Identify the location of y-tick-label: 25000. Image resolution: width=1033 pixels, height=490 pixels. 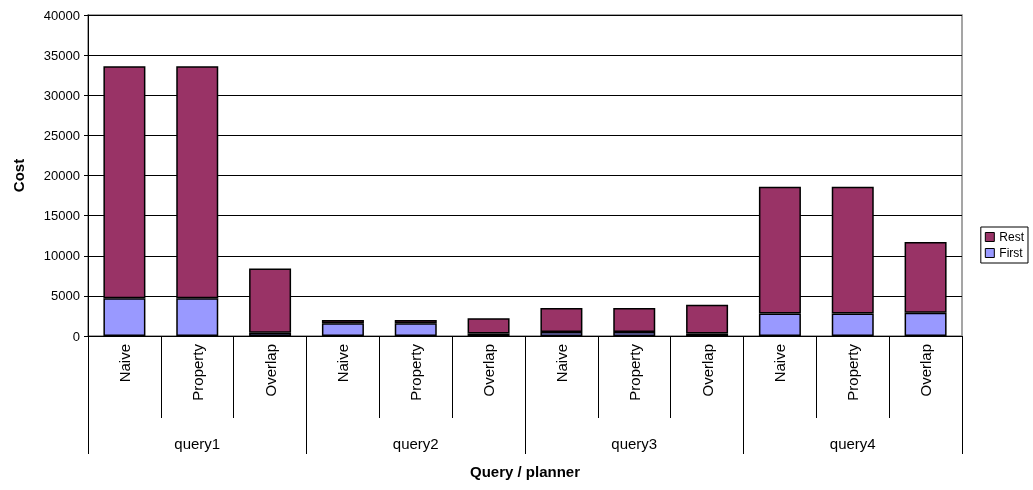
(61, 135).